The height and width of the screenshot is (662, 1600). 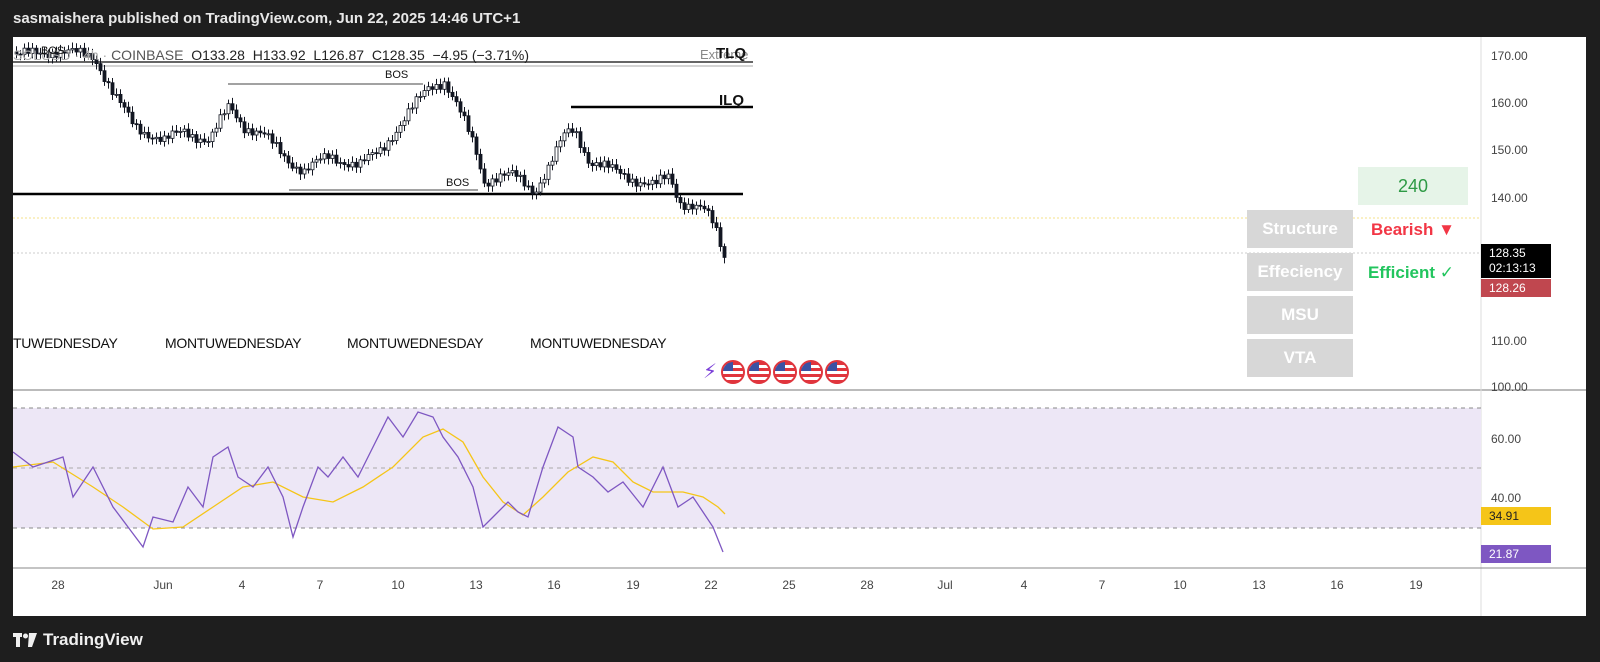 What do you see at coordinates (1300, 229) in the screenshot?
I see `structure-label: Structure` at bounding box center [1300, 229].